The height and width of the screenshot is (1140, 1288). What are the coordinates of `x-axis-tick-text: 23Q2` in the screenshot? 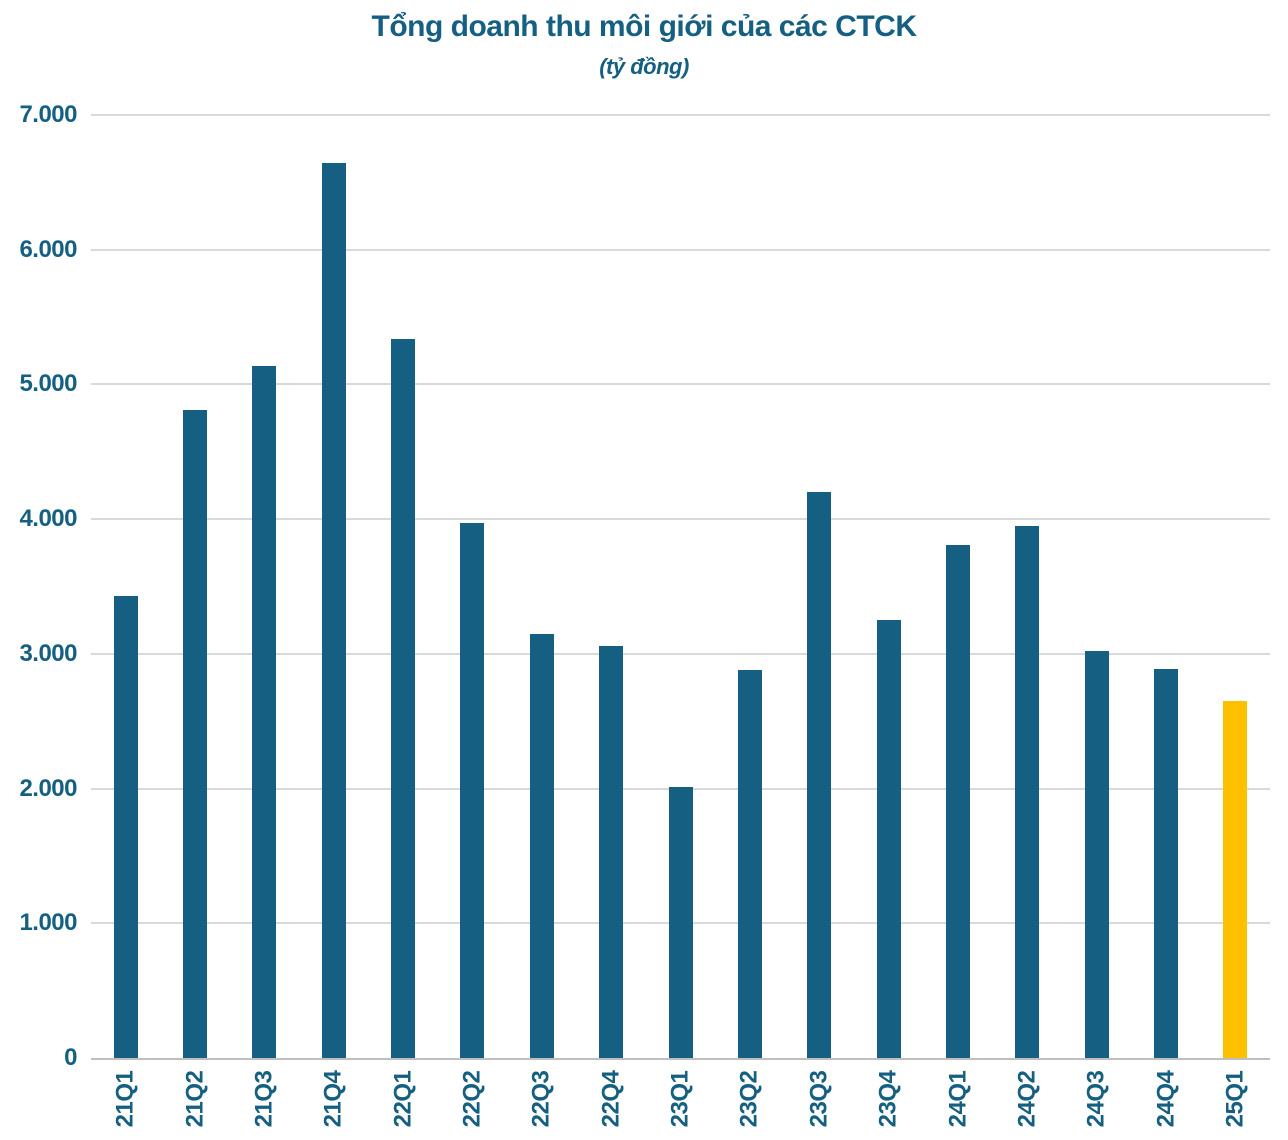 It's located at (749, 1099).